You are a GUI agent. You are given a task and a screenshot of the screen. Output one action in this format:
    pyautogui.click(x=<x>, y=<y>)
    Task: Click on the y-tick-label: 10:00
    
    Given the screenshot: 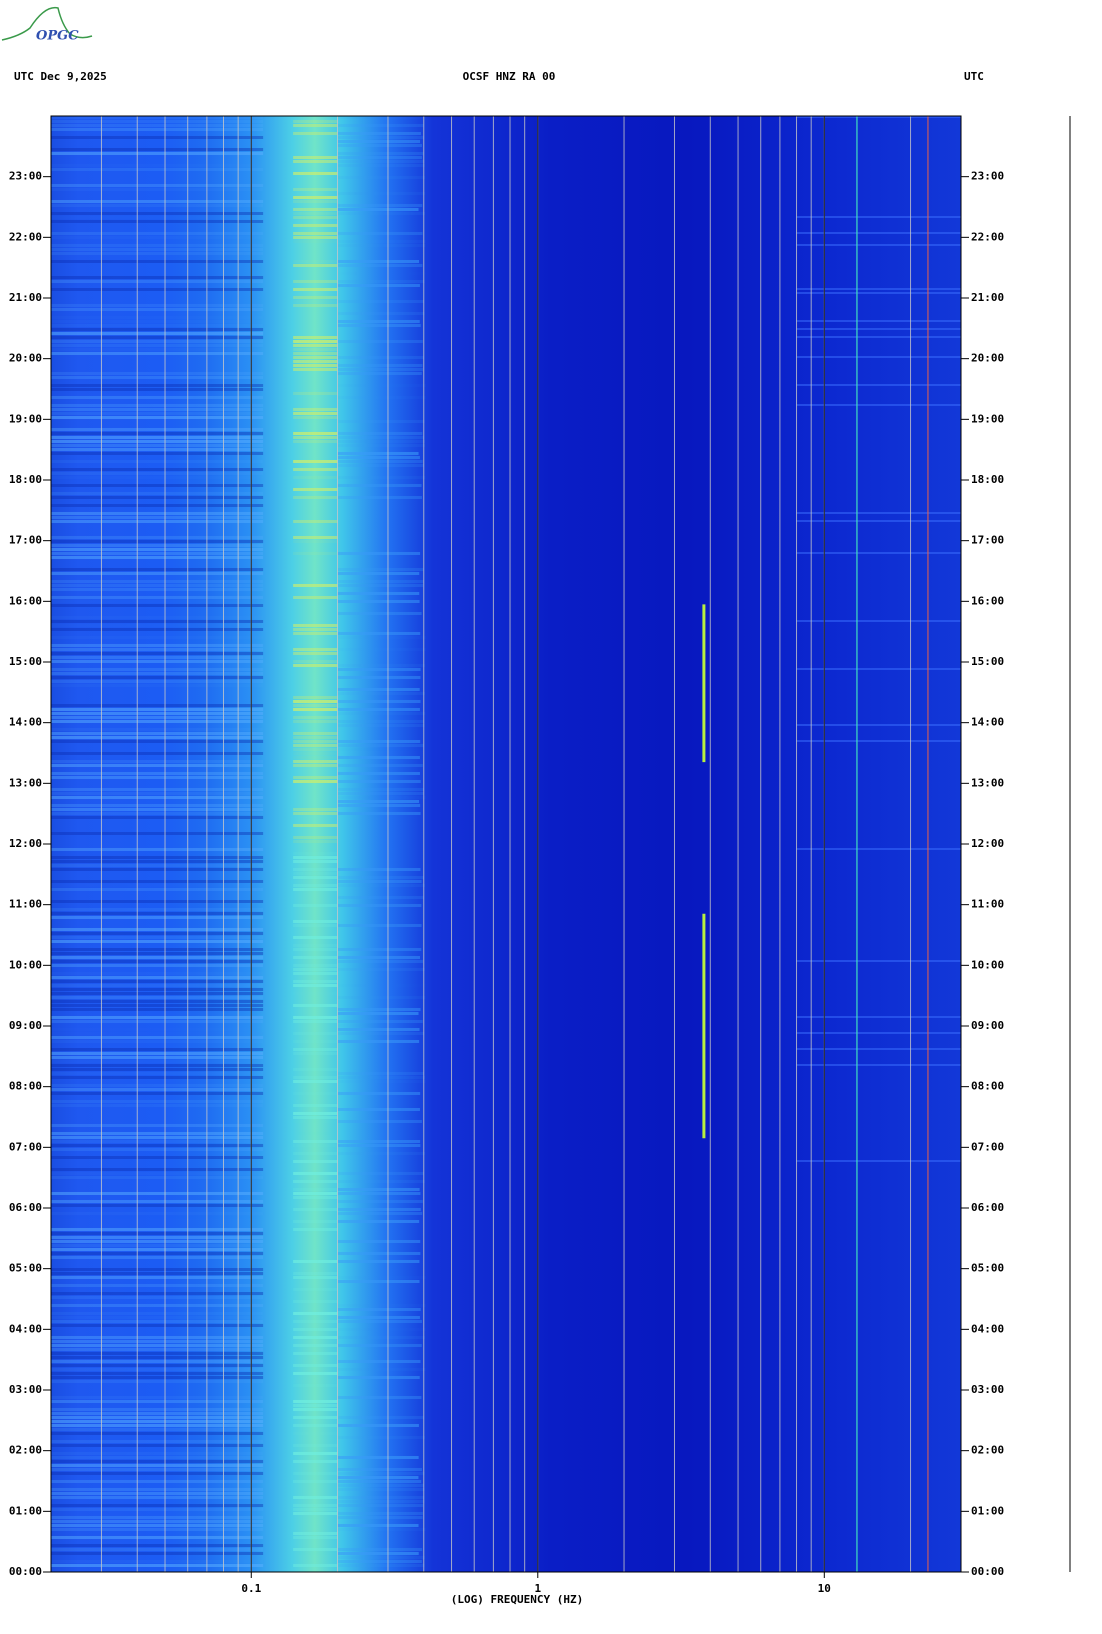 What is the action you would take?
    pyautogui.click(x=25, y=964)
    